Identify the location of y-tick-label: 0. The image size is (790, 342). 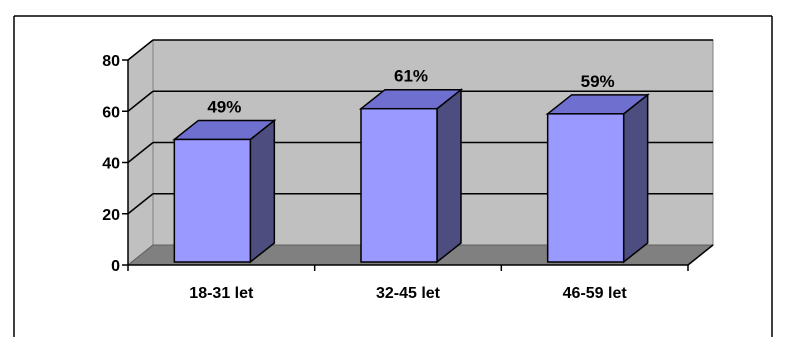
(115, 266).